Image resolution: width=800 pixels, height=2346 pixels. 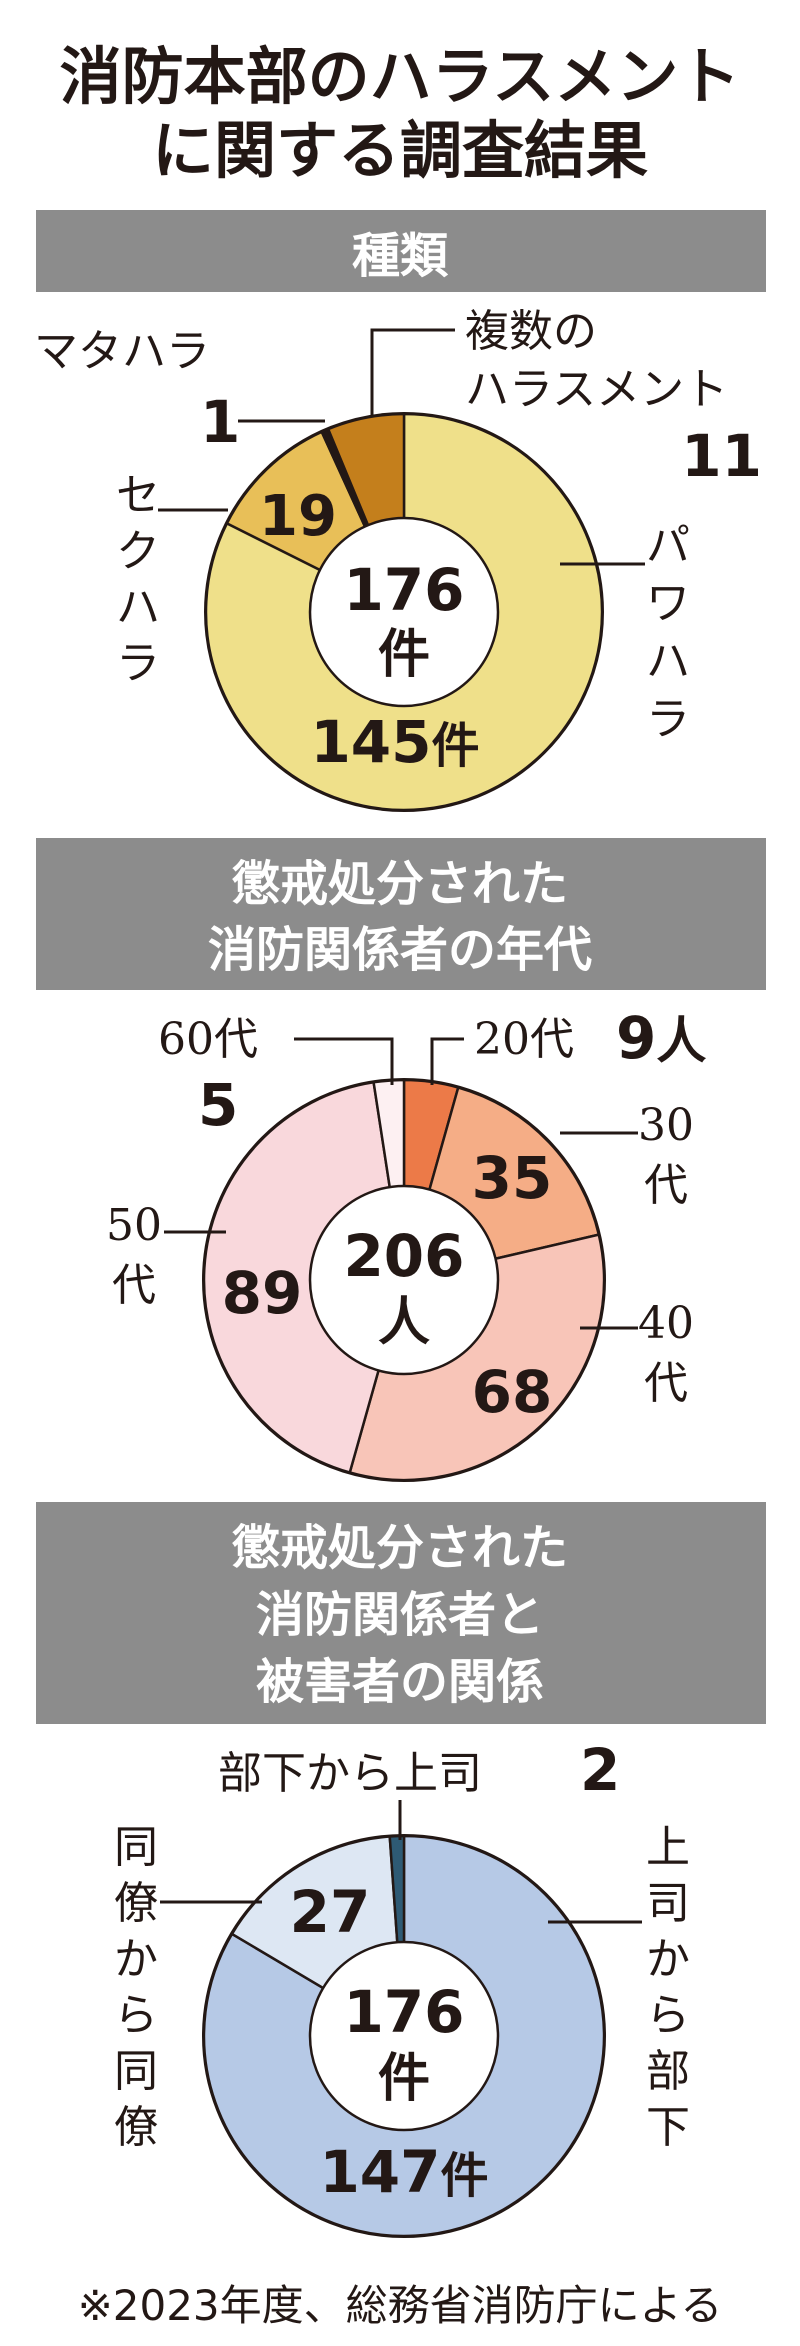 I want to click on chart1-label-multiple-2: ハラスメント, so click(x=596, y=389).